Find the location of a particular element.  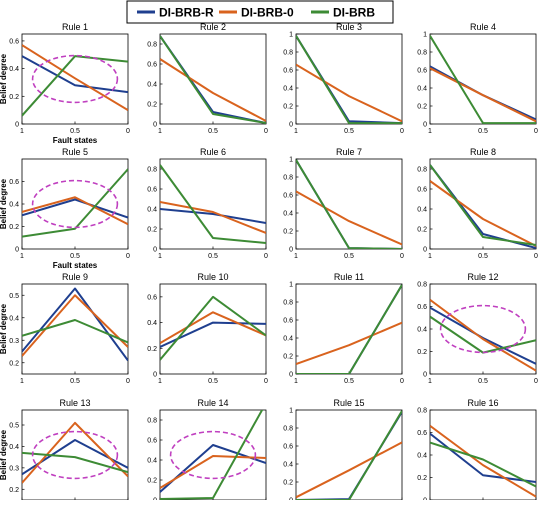

panel-title: Rule 4 is located at coordinates (483, 27).